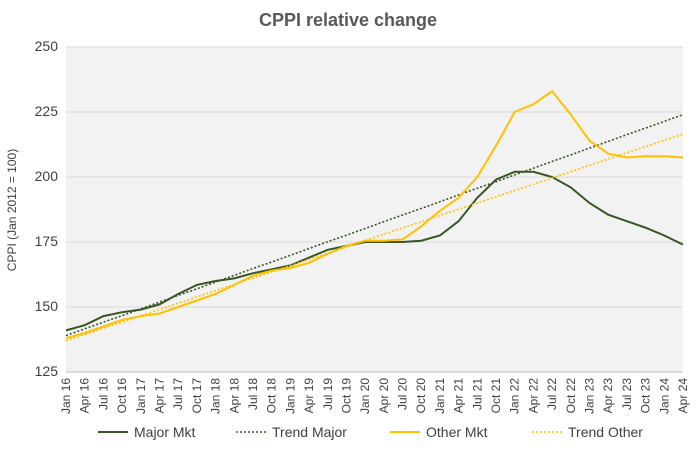 This screenshot has width=696, height=450. Describe the element at coordinates (12, 210) in the screenshot. I see `y-axis-label: CPPI (Jan 2012 = 100)` at that location.